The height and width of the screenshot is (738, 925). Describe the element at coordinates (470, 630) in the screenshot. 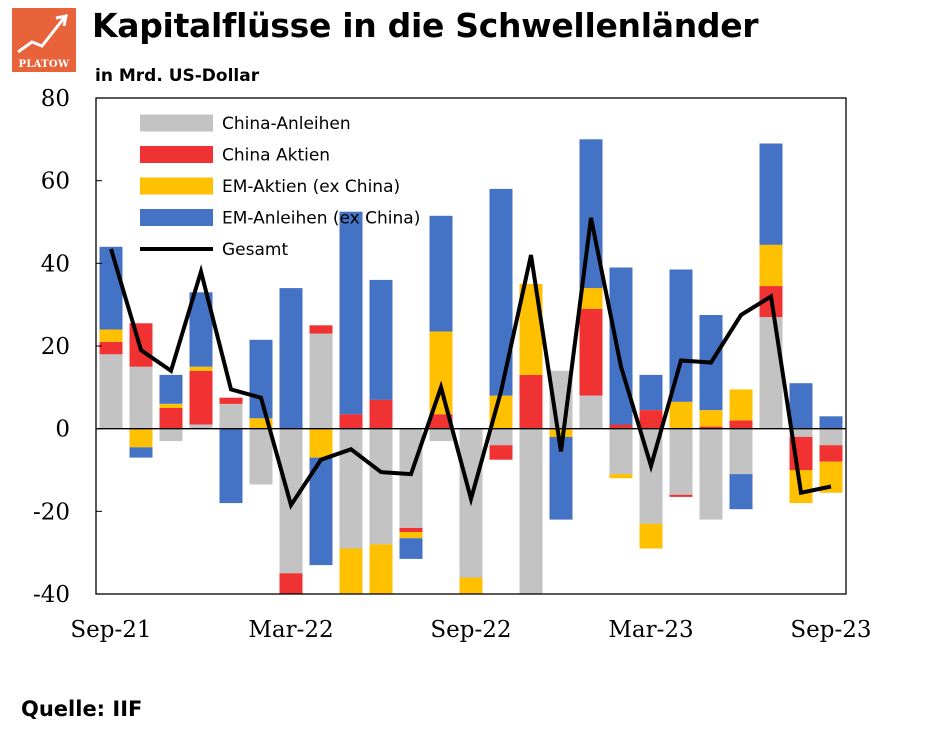

I see `x-axis-ticks: Sep-21 Mar-22 Sep-22 Mar-23 Sep-23` at that location.